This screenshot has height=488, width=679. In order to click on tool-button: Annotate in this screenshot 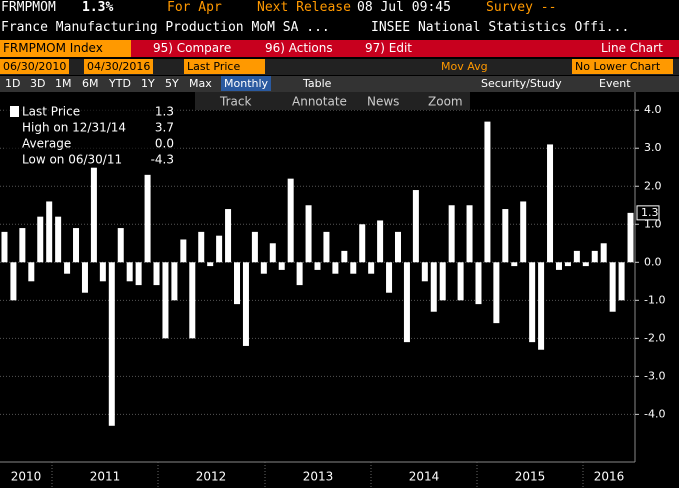, I will do `click(319, 102)`.